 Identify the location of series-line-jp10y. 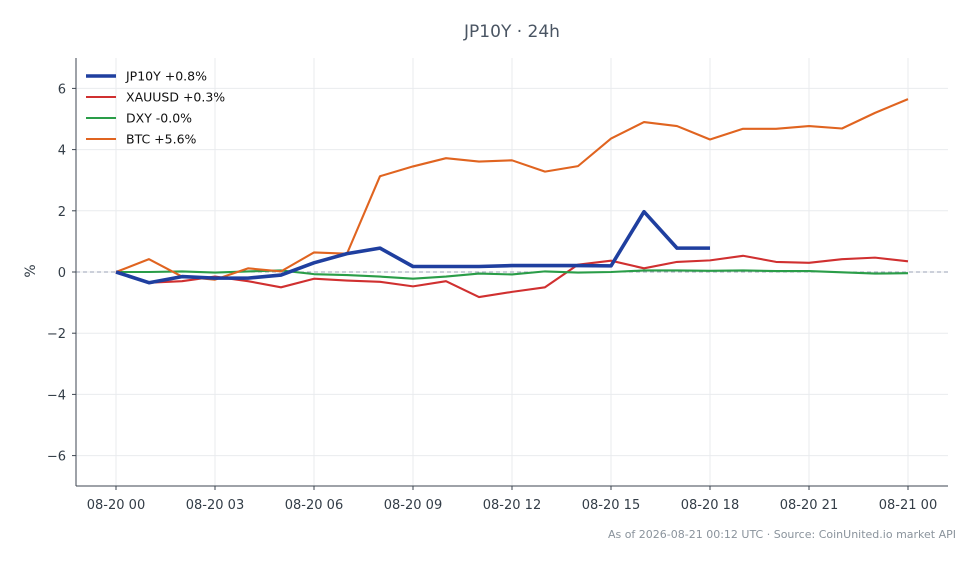
(412, 247).